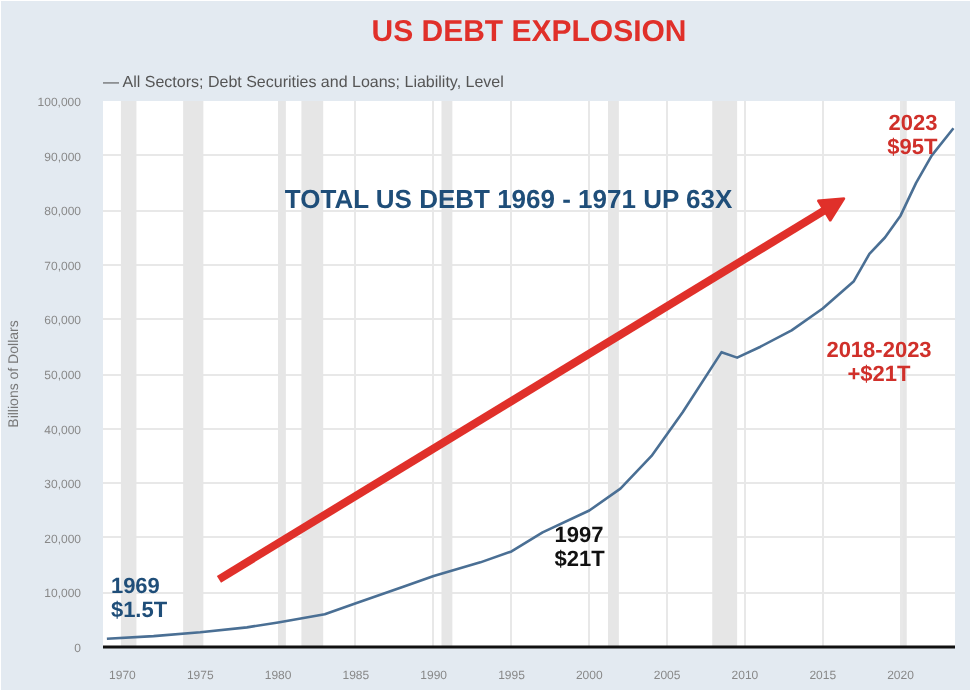 This screenshot has width=970, height=690. Describe the element at coordinates (580, 548) in the screenshot. I see `annotation: 1997 $21T` at that location.